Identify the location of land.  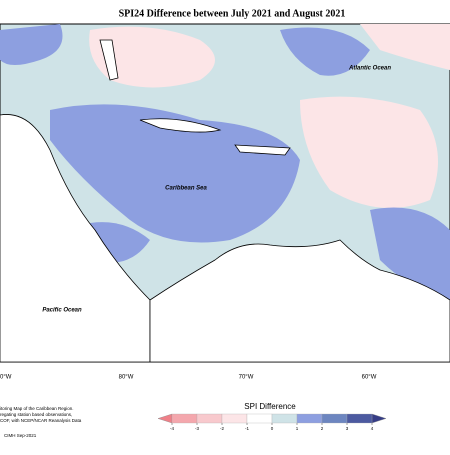
(109, 60).